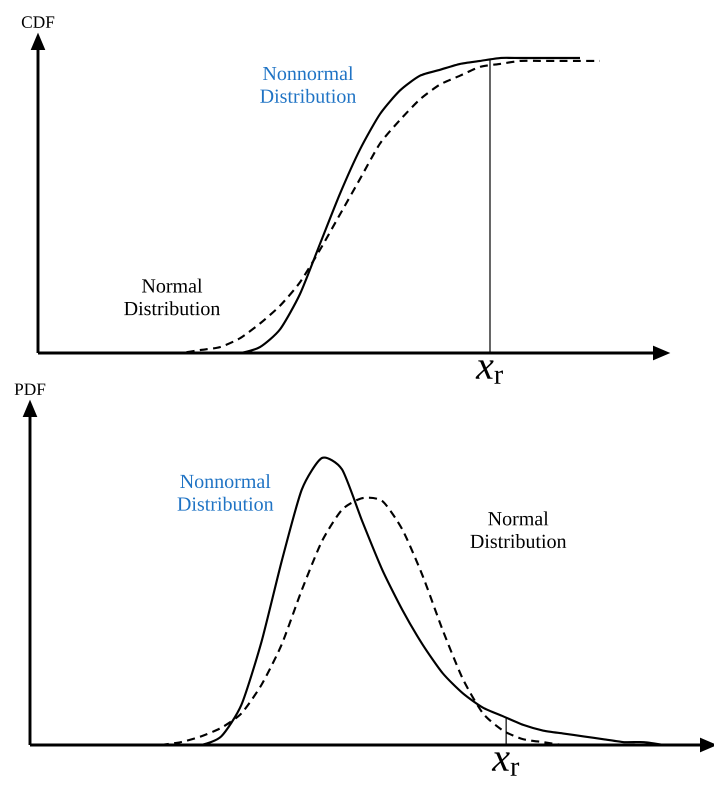 Image resolution: width=714 pixels, height=790 pixels. What do you see at coordinates (172, 297) in the screenshot?
I see `series-label: Normal Distribution` at bounding box center [172, 297].